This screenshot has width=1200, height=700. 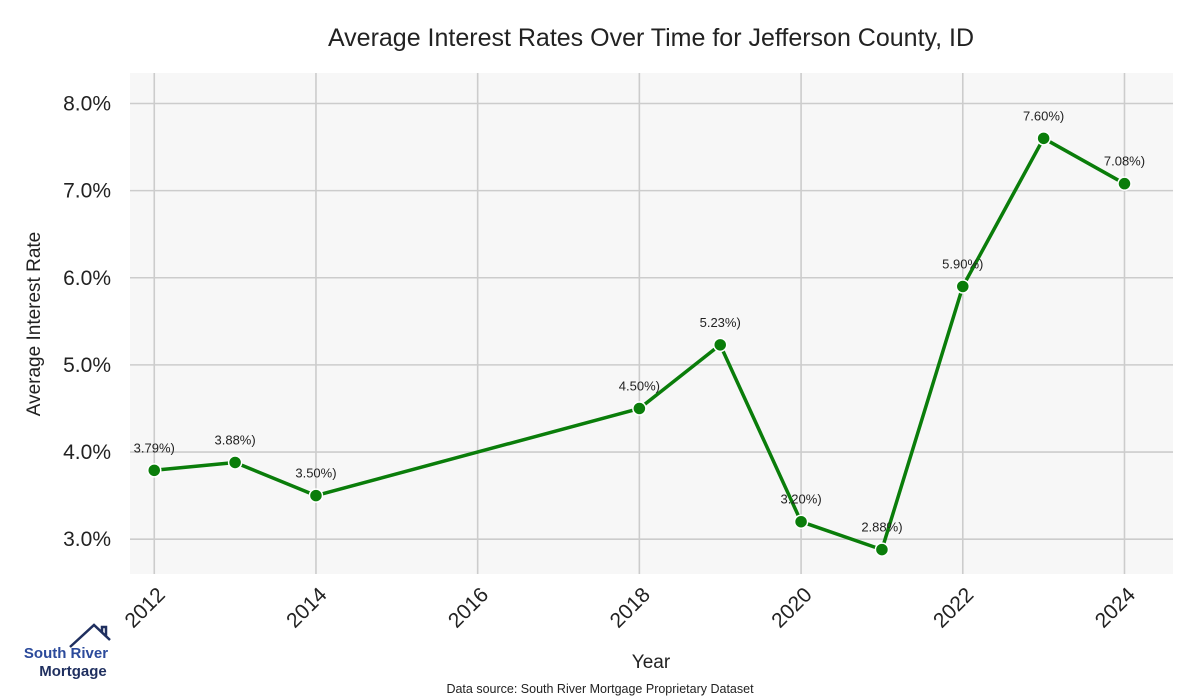 I want to click on x-axis-label: Year, so click(x=651, y=662).